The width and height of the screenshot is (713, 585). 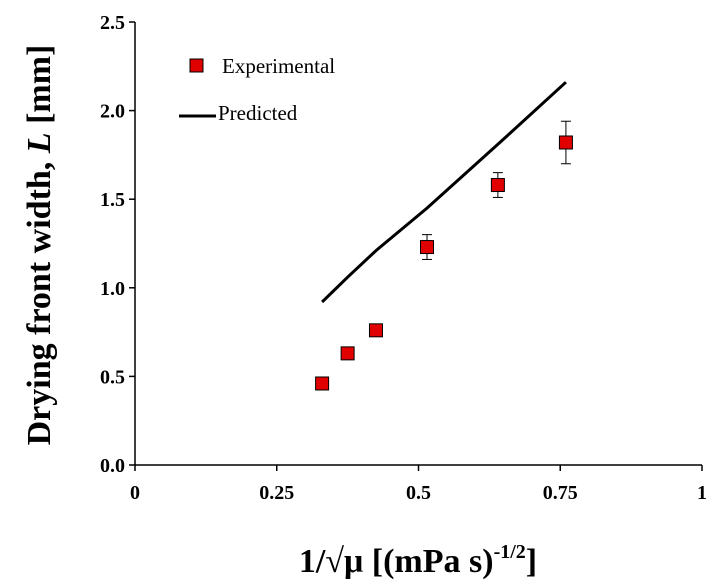 I want to click on y-tick-label: 1.0, so click(x=112, y=289).